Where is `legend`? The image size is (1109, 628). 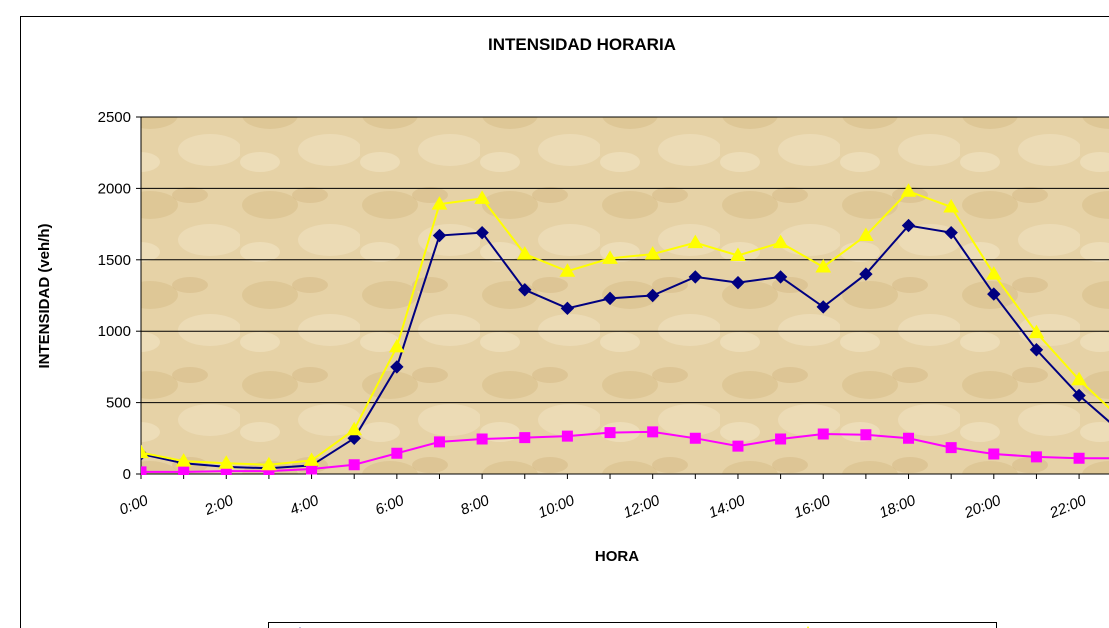 legend is located at coordinates (632, 625).